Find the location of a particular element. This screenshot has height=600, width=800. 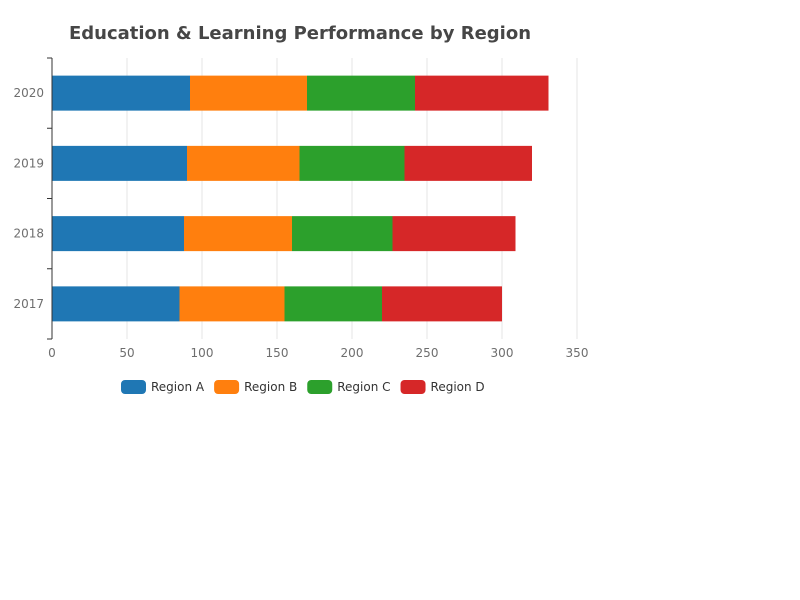

x-tick-label: 250 is located at coordinates (427, 353).